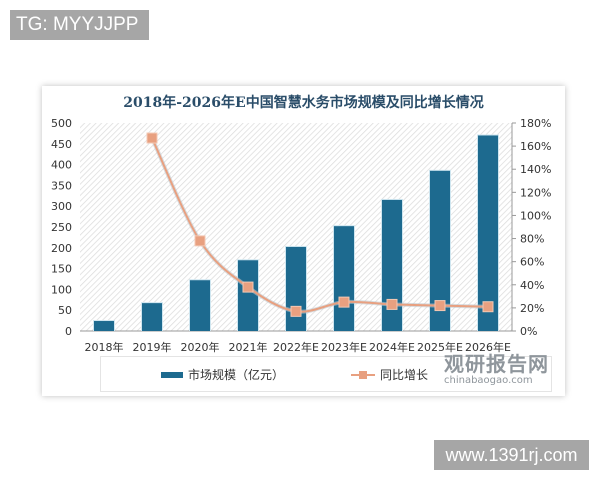  I want to click on svg-text: 2018年, so click(104, 347).